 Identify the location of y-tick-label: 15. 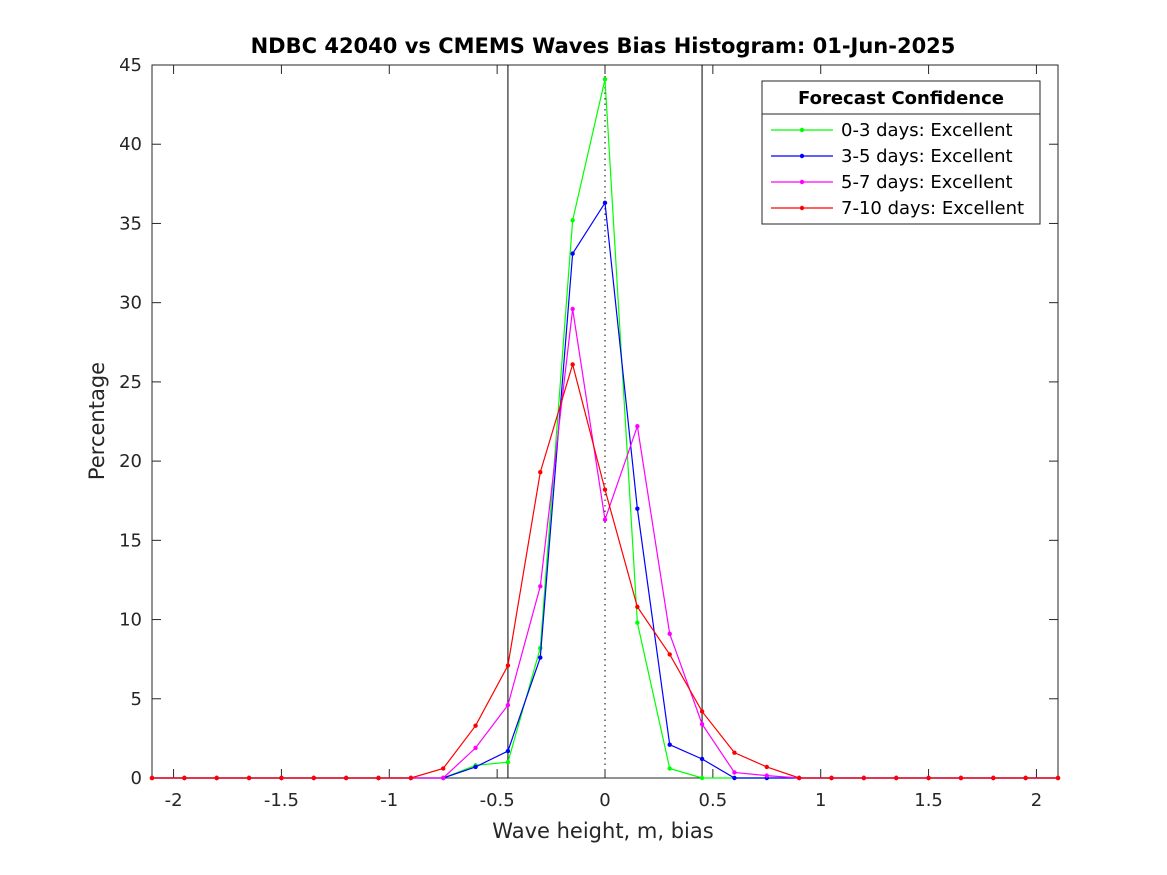
(130, 540).